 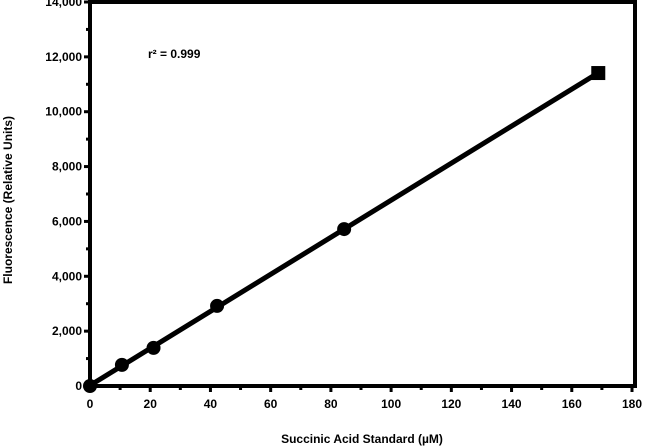 I want to click on y-tick-label: 0, so click(x=78, y=386).